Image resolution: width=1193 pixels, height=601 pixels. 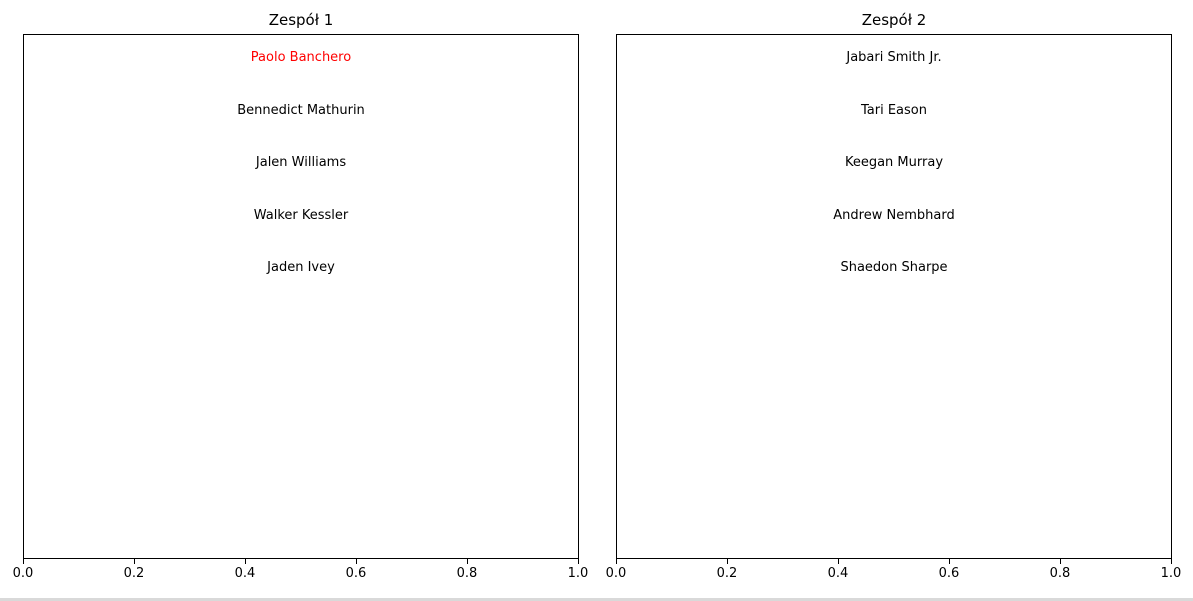 What do you see at coordinates (301, 110) in the screenshot?
I see `player-name: Bennedict Mathurin` at bounding box center [301, 110].